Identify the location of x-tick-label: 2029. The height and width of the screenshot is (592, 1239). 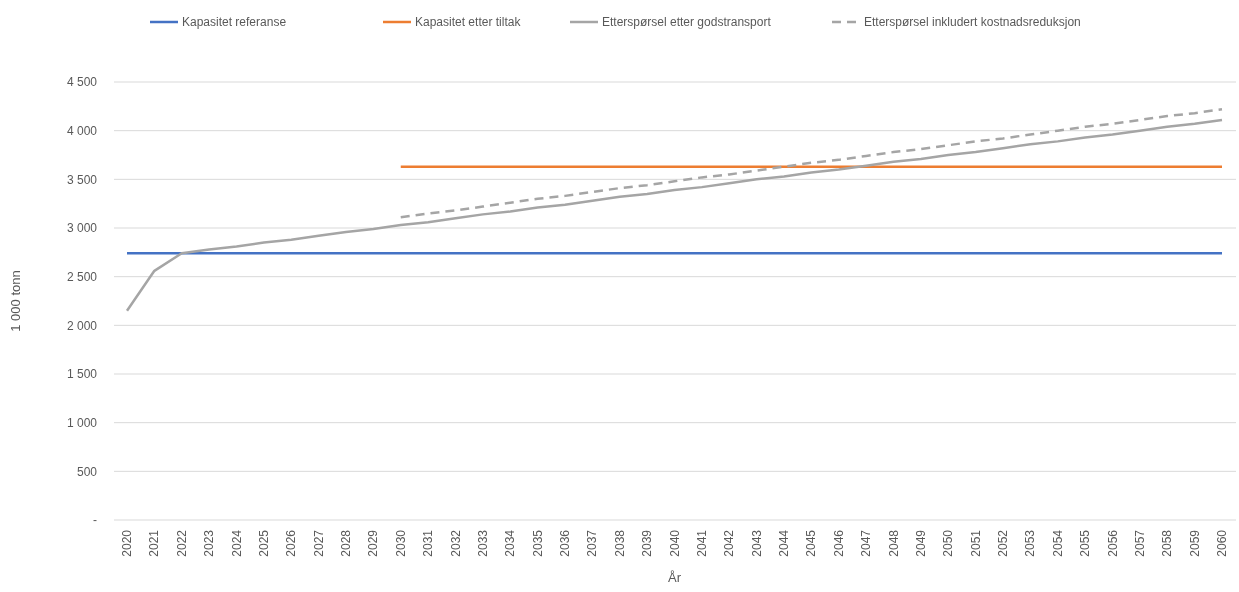
(373, 543).